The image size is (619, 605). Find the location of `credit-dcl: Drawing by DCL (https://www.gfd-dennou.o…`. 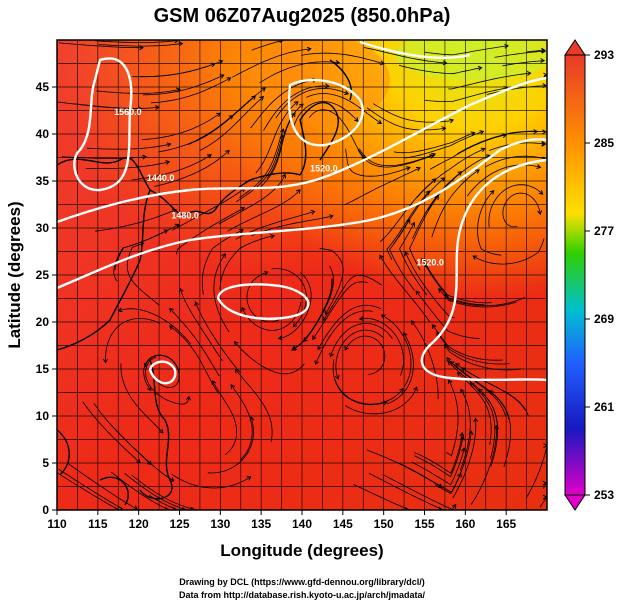

credit-dcl: Drawing by DCL (https://www.gfd-dennou.o… is located at coordinates (302, 582).